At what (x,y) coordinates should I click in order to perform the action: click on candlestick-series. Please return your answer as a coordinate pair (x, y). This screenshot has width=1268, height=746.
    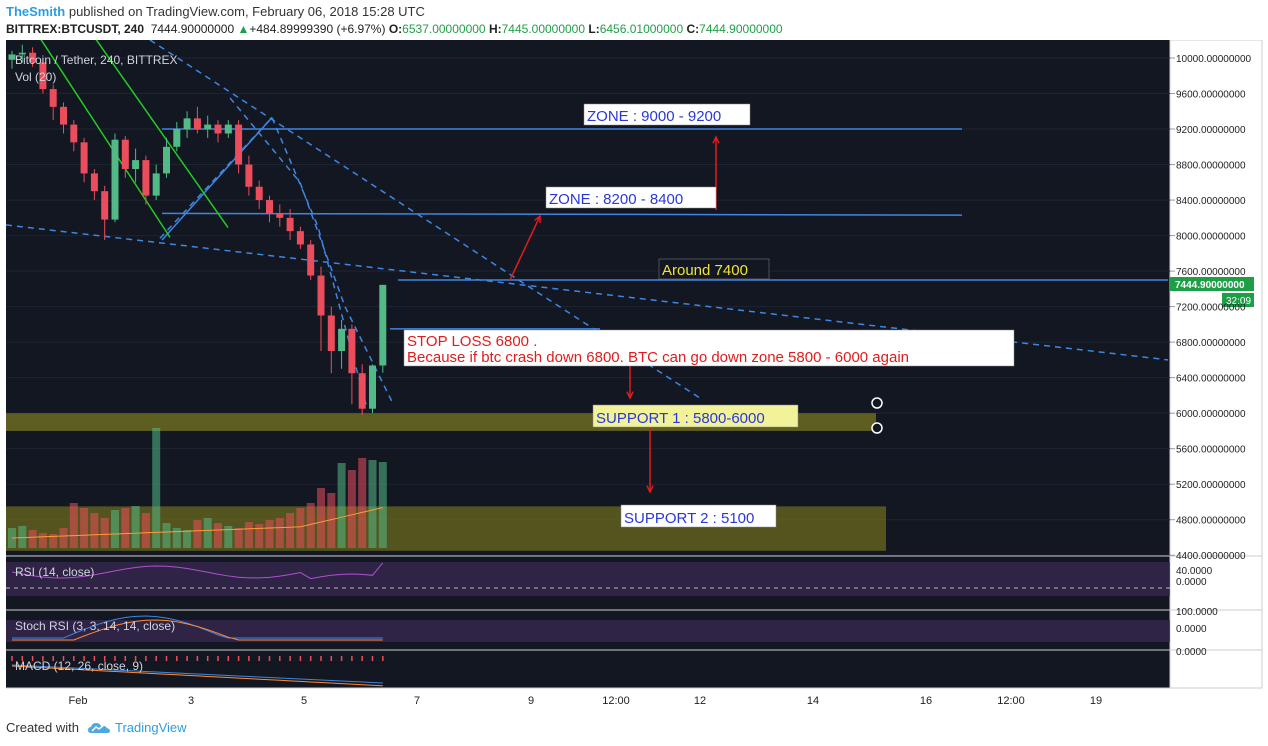
    Looking at the image, I should click on (197, 229).